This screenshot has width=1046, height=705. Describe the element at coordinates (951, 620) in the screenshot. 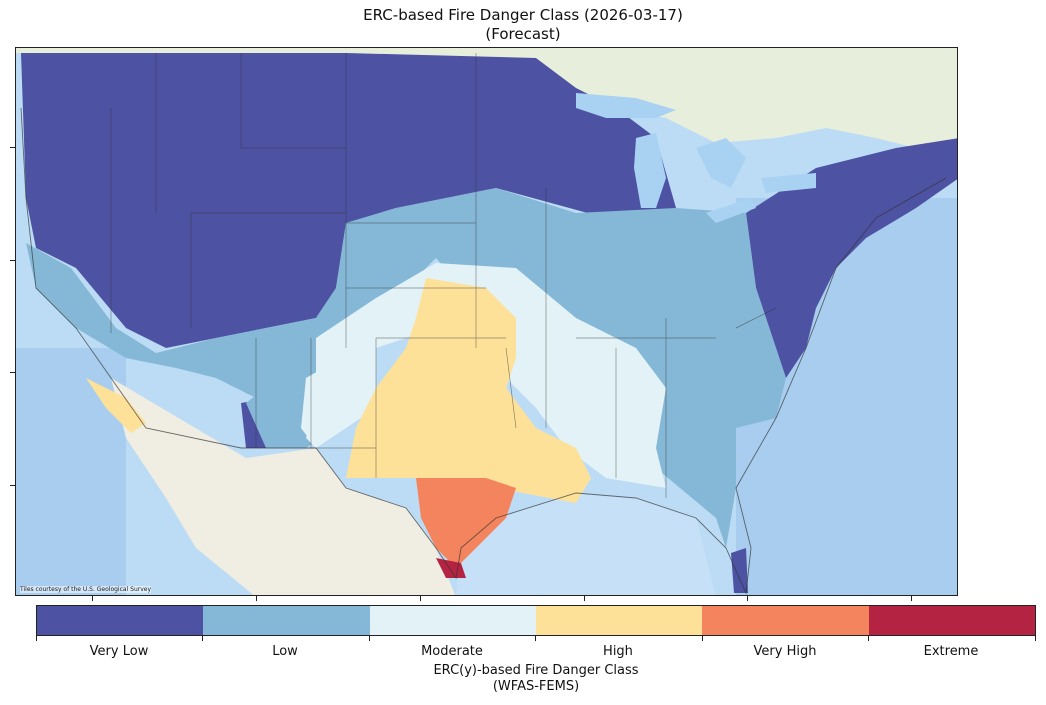

I see `legend-swatch-extreme` at that location.